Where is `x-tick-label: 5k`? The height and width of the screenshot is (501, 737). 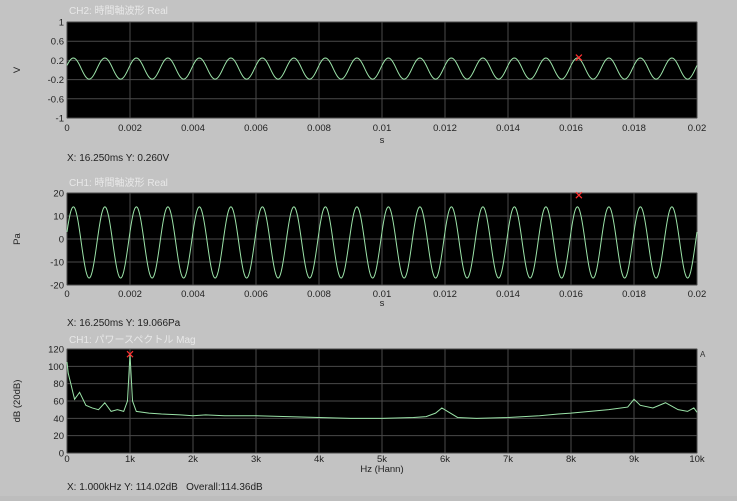
x-tick-label: 5k is located at coordinates (382, 459).